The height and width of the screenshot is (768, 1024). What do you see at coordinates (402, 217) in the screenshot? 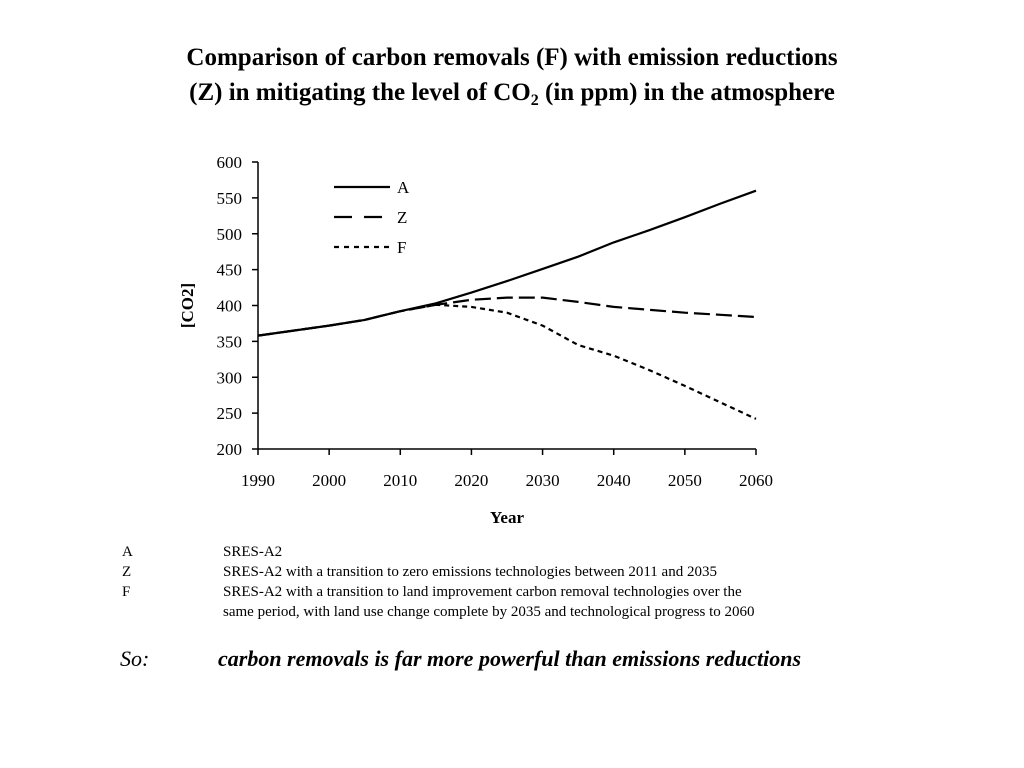
I see `legend-label-z: Z` at bounding box center [402, 217].